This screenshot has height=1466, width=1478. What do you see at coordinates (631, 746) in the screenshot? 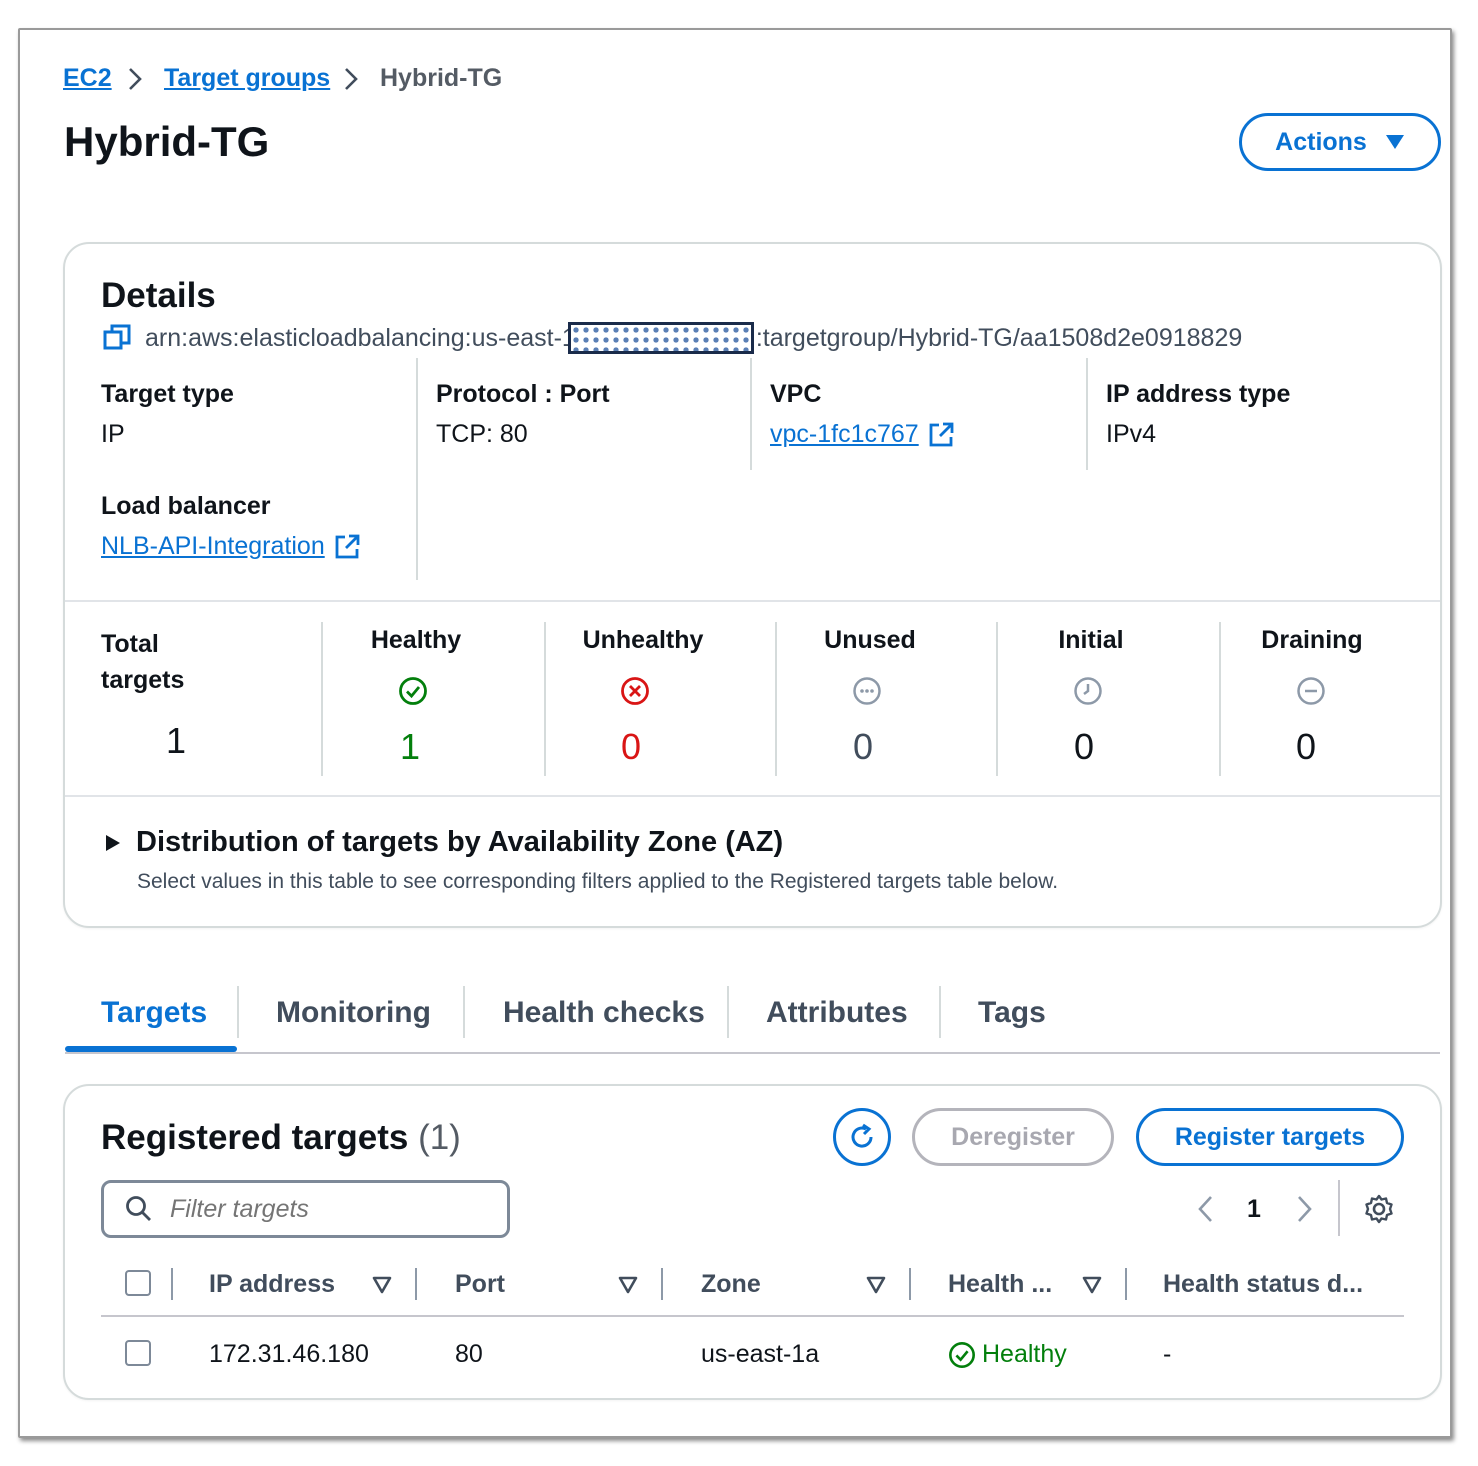
I see `unhealthy-count: 0` at bounding box center [631, 746].